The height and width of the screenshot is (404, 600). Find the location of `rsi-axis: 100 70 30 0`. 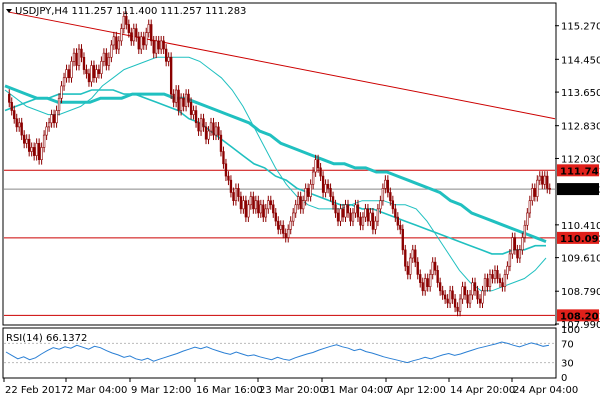

rsi-axis: 100 70 30 0 is located at coordinates (570, 354).